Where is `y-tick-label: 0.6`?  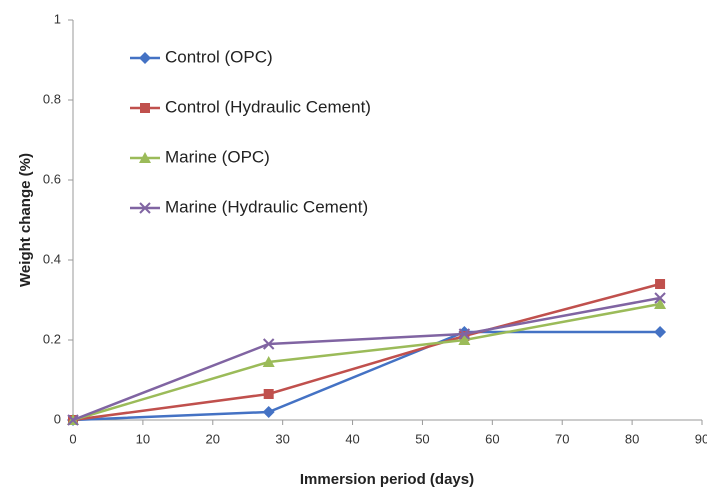
y-tick-label: 0.6 is located at coordinates (52, 178).